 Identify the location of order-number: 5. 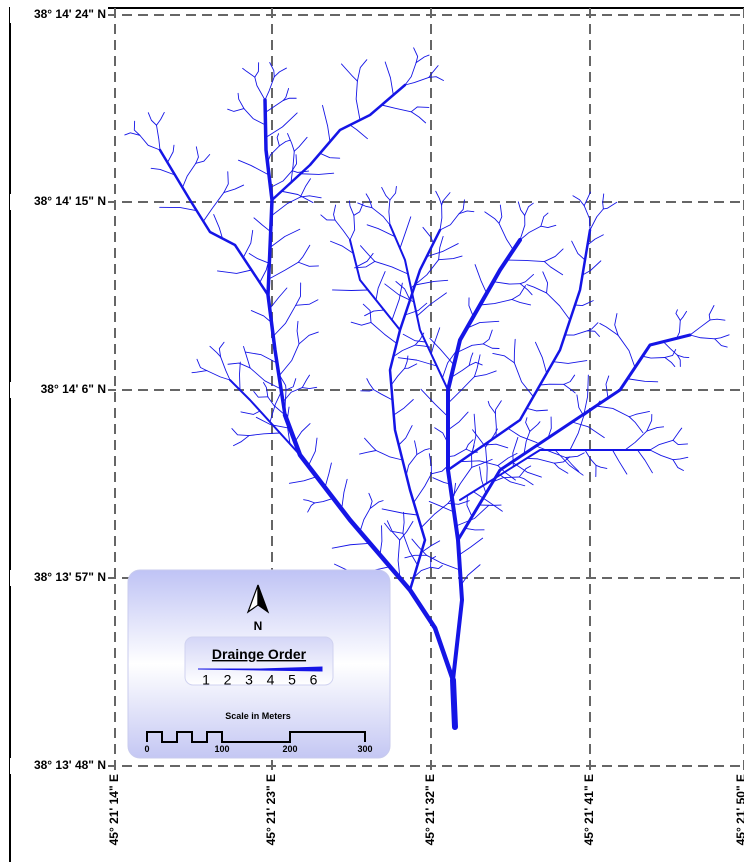
(292, 680).